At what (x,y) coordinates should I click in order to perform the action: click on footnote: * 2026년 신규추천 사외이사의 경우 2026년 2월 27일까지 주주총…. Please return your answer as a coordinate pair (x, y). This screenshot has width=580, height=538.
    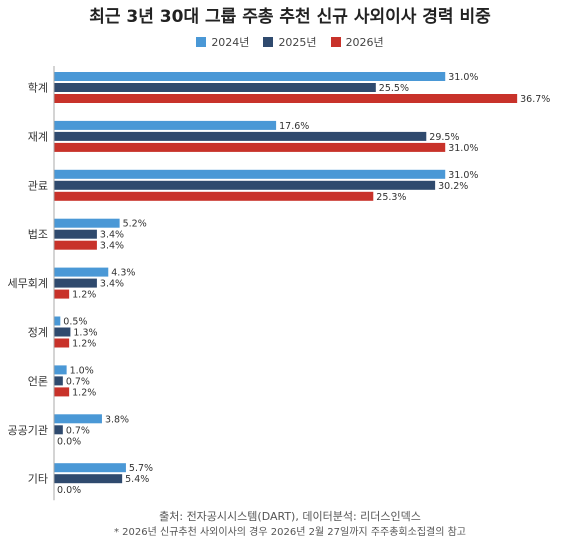
    Looking at the image, I should click on (290, 532).